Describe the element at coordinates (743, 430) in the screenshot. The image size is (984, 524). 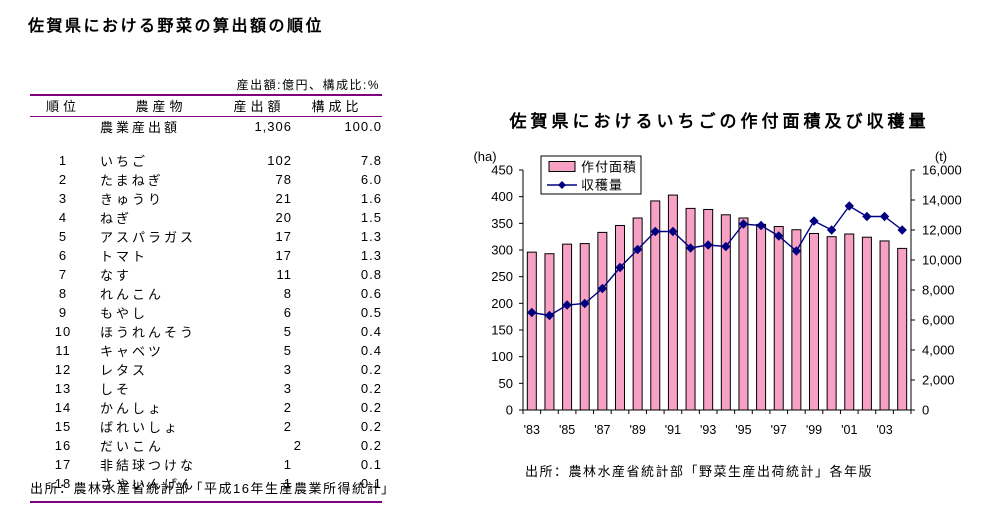
I see `x-tick-label: '95` at that location.